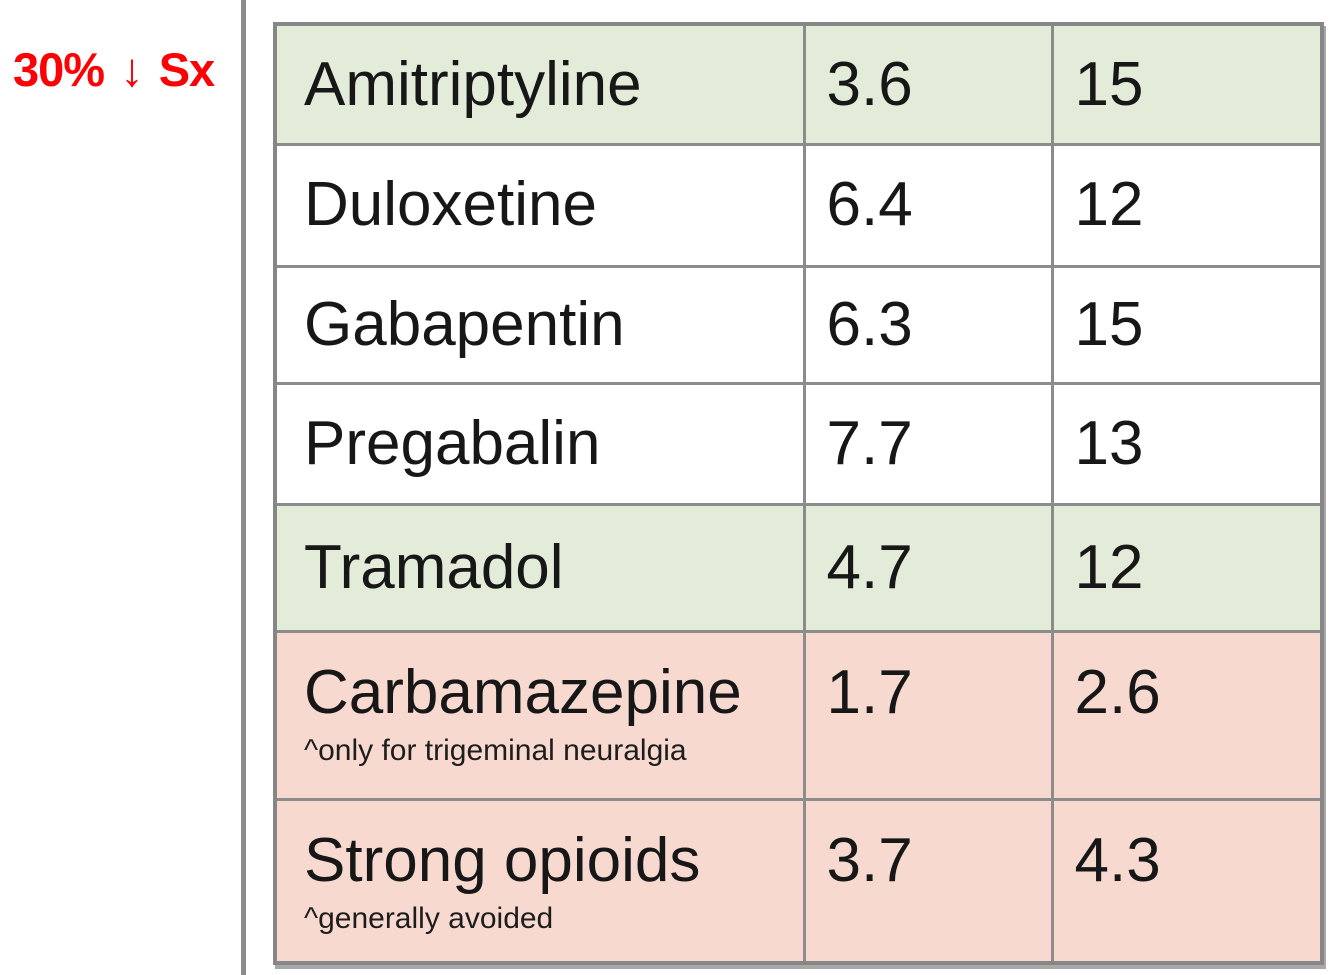 This screenshot has height=975, width=1334. I want to click on value-cell: 3.7, so click(928, 881).